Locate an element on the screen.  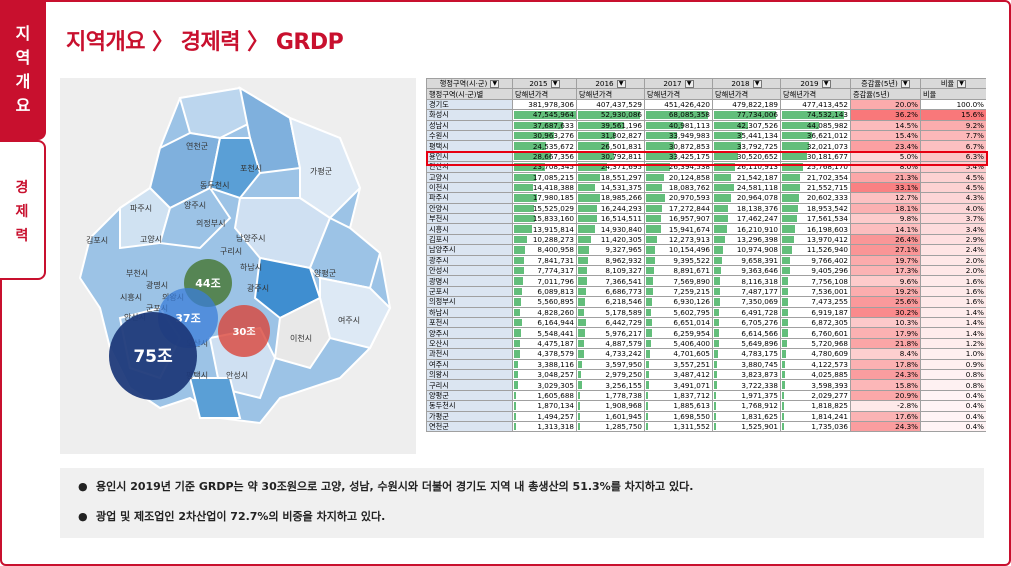
grdp-value-cell: 451,426,420 is located at coordinates (678, 104).